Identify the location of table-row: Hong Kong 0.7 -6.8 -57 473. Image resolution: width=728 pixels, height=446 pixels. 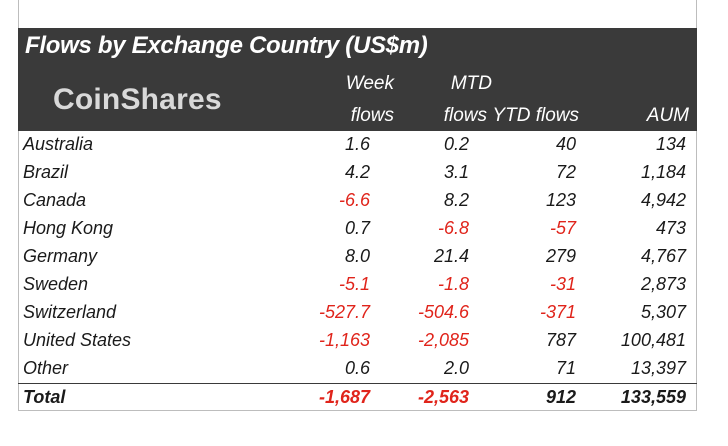
(357, 229).